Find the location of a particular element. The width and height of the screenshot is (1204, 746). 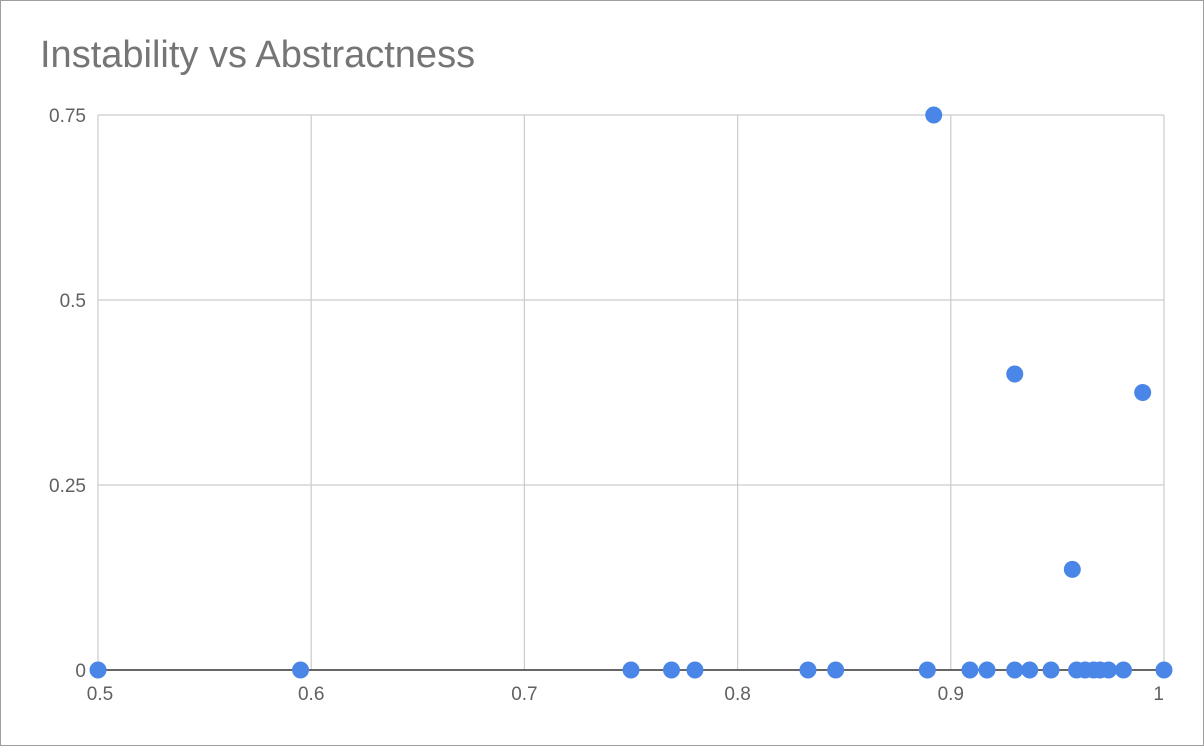

x-tick-label: 0.9 is located at coordinates (951, 694).